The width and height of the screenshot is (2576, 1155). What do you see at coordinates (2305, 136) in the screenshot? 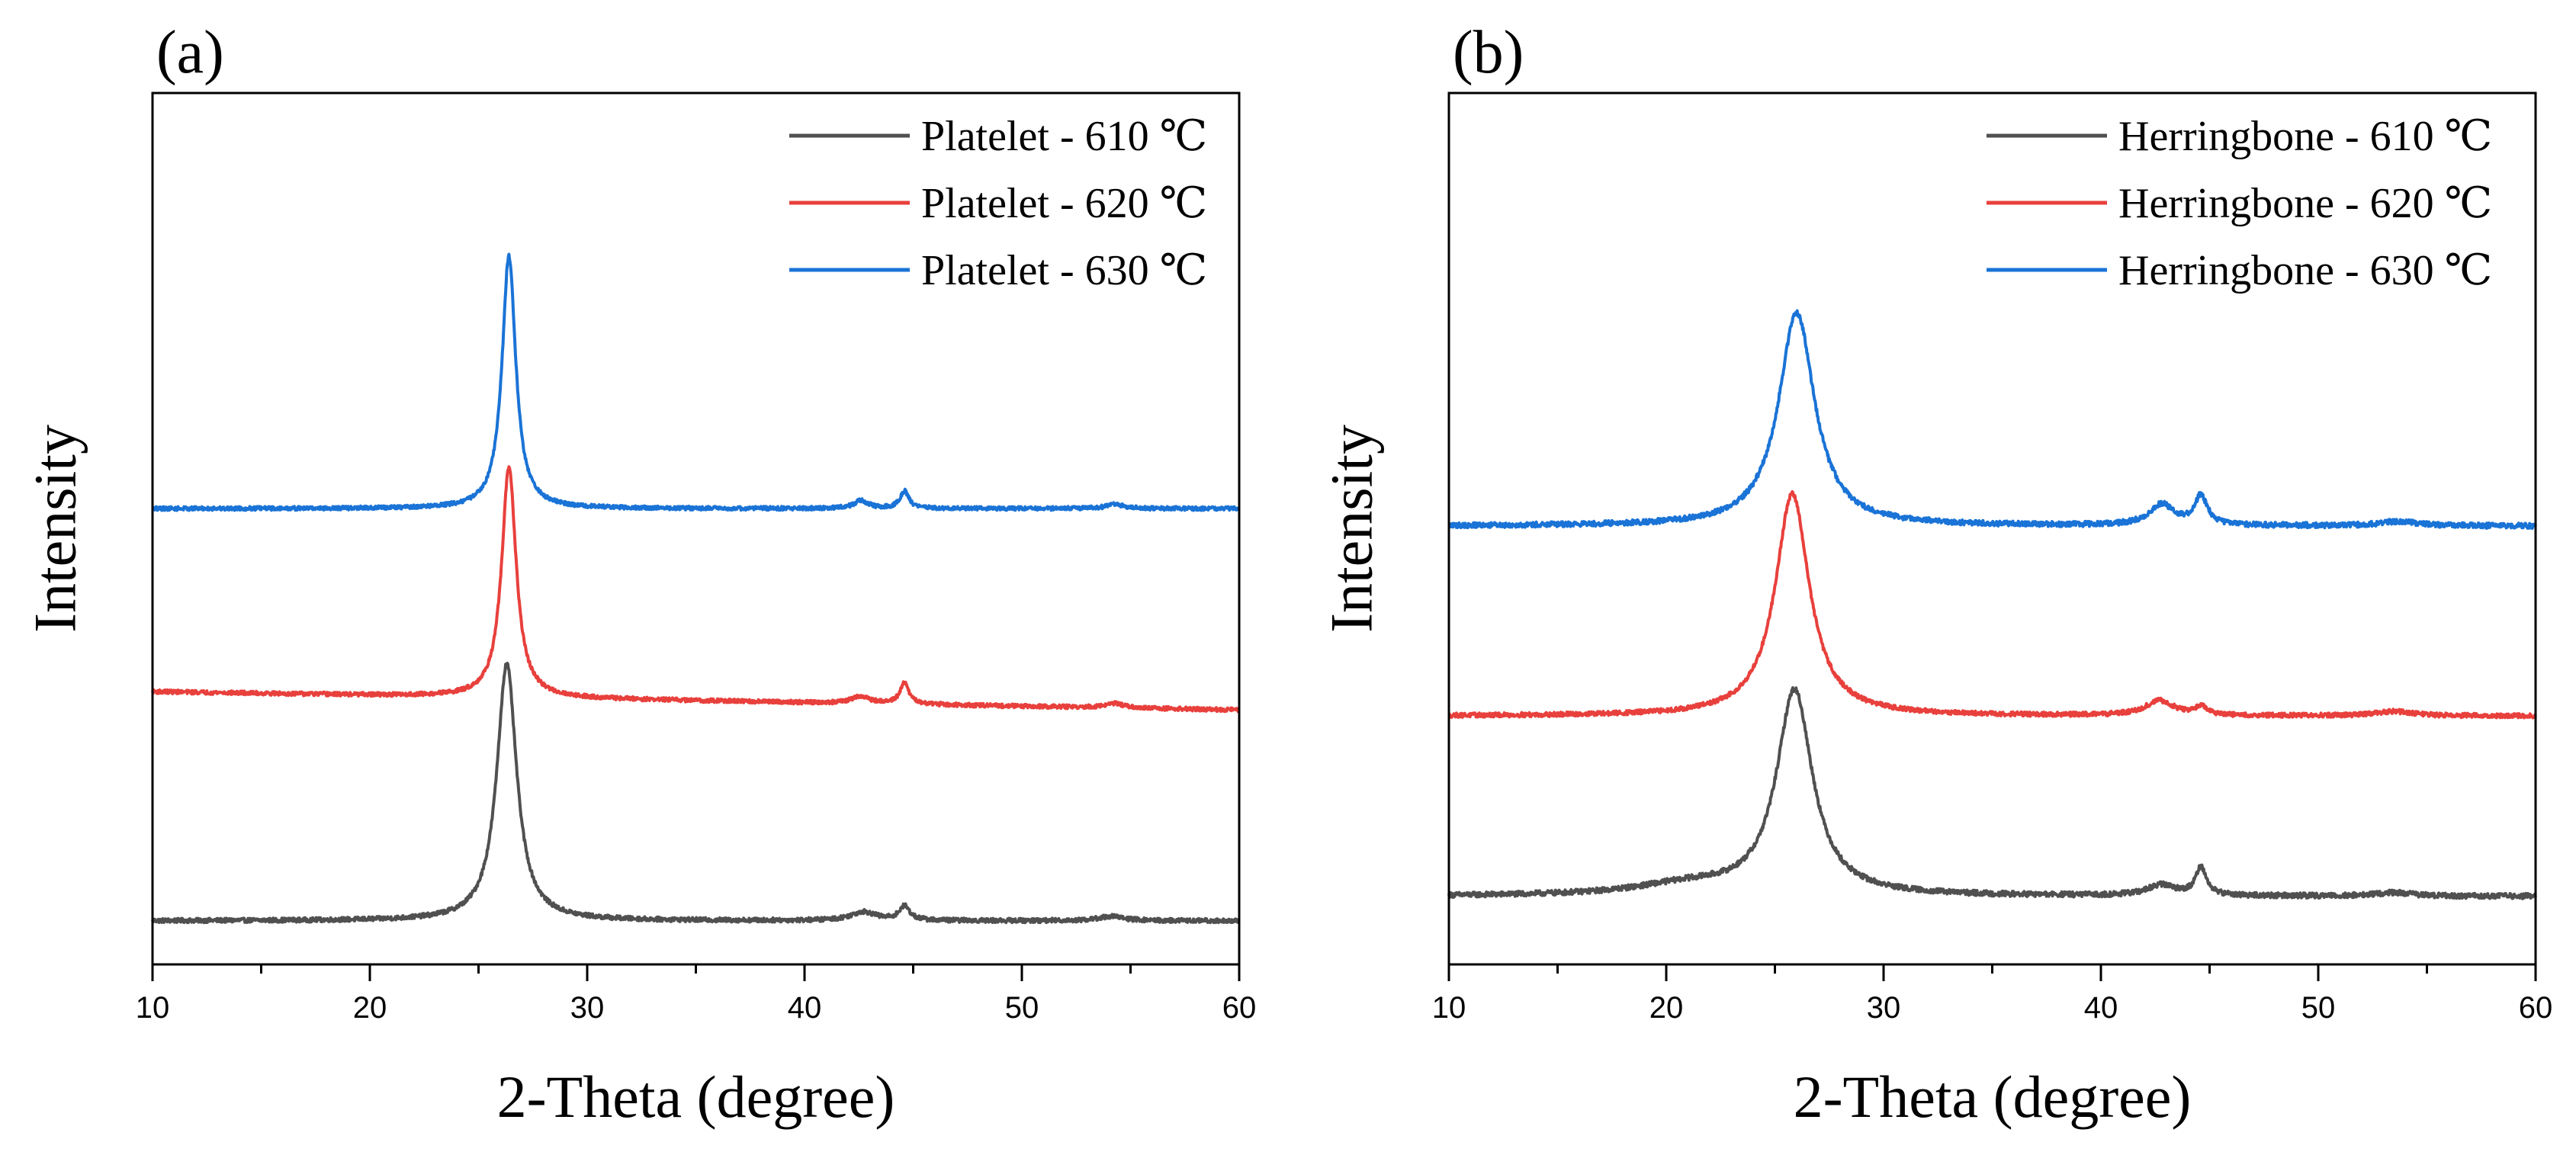
I see `legend-label: Herringbone - 610 ℃` at bounding box center [2305, 136].